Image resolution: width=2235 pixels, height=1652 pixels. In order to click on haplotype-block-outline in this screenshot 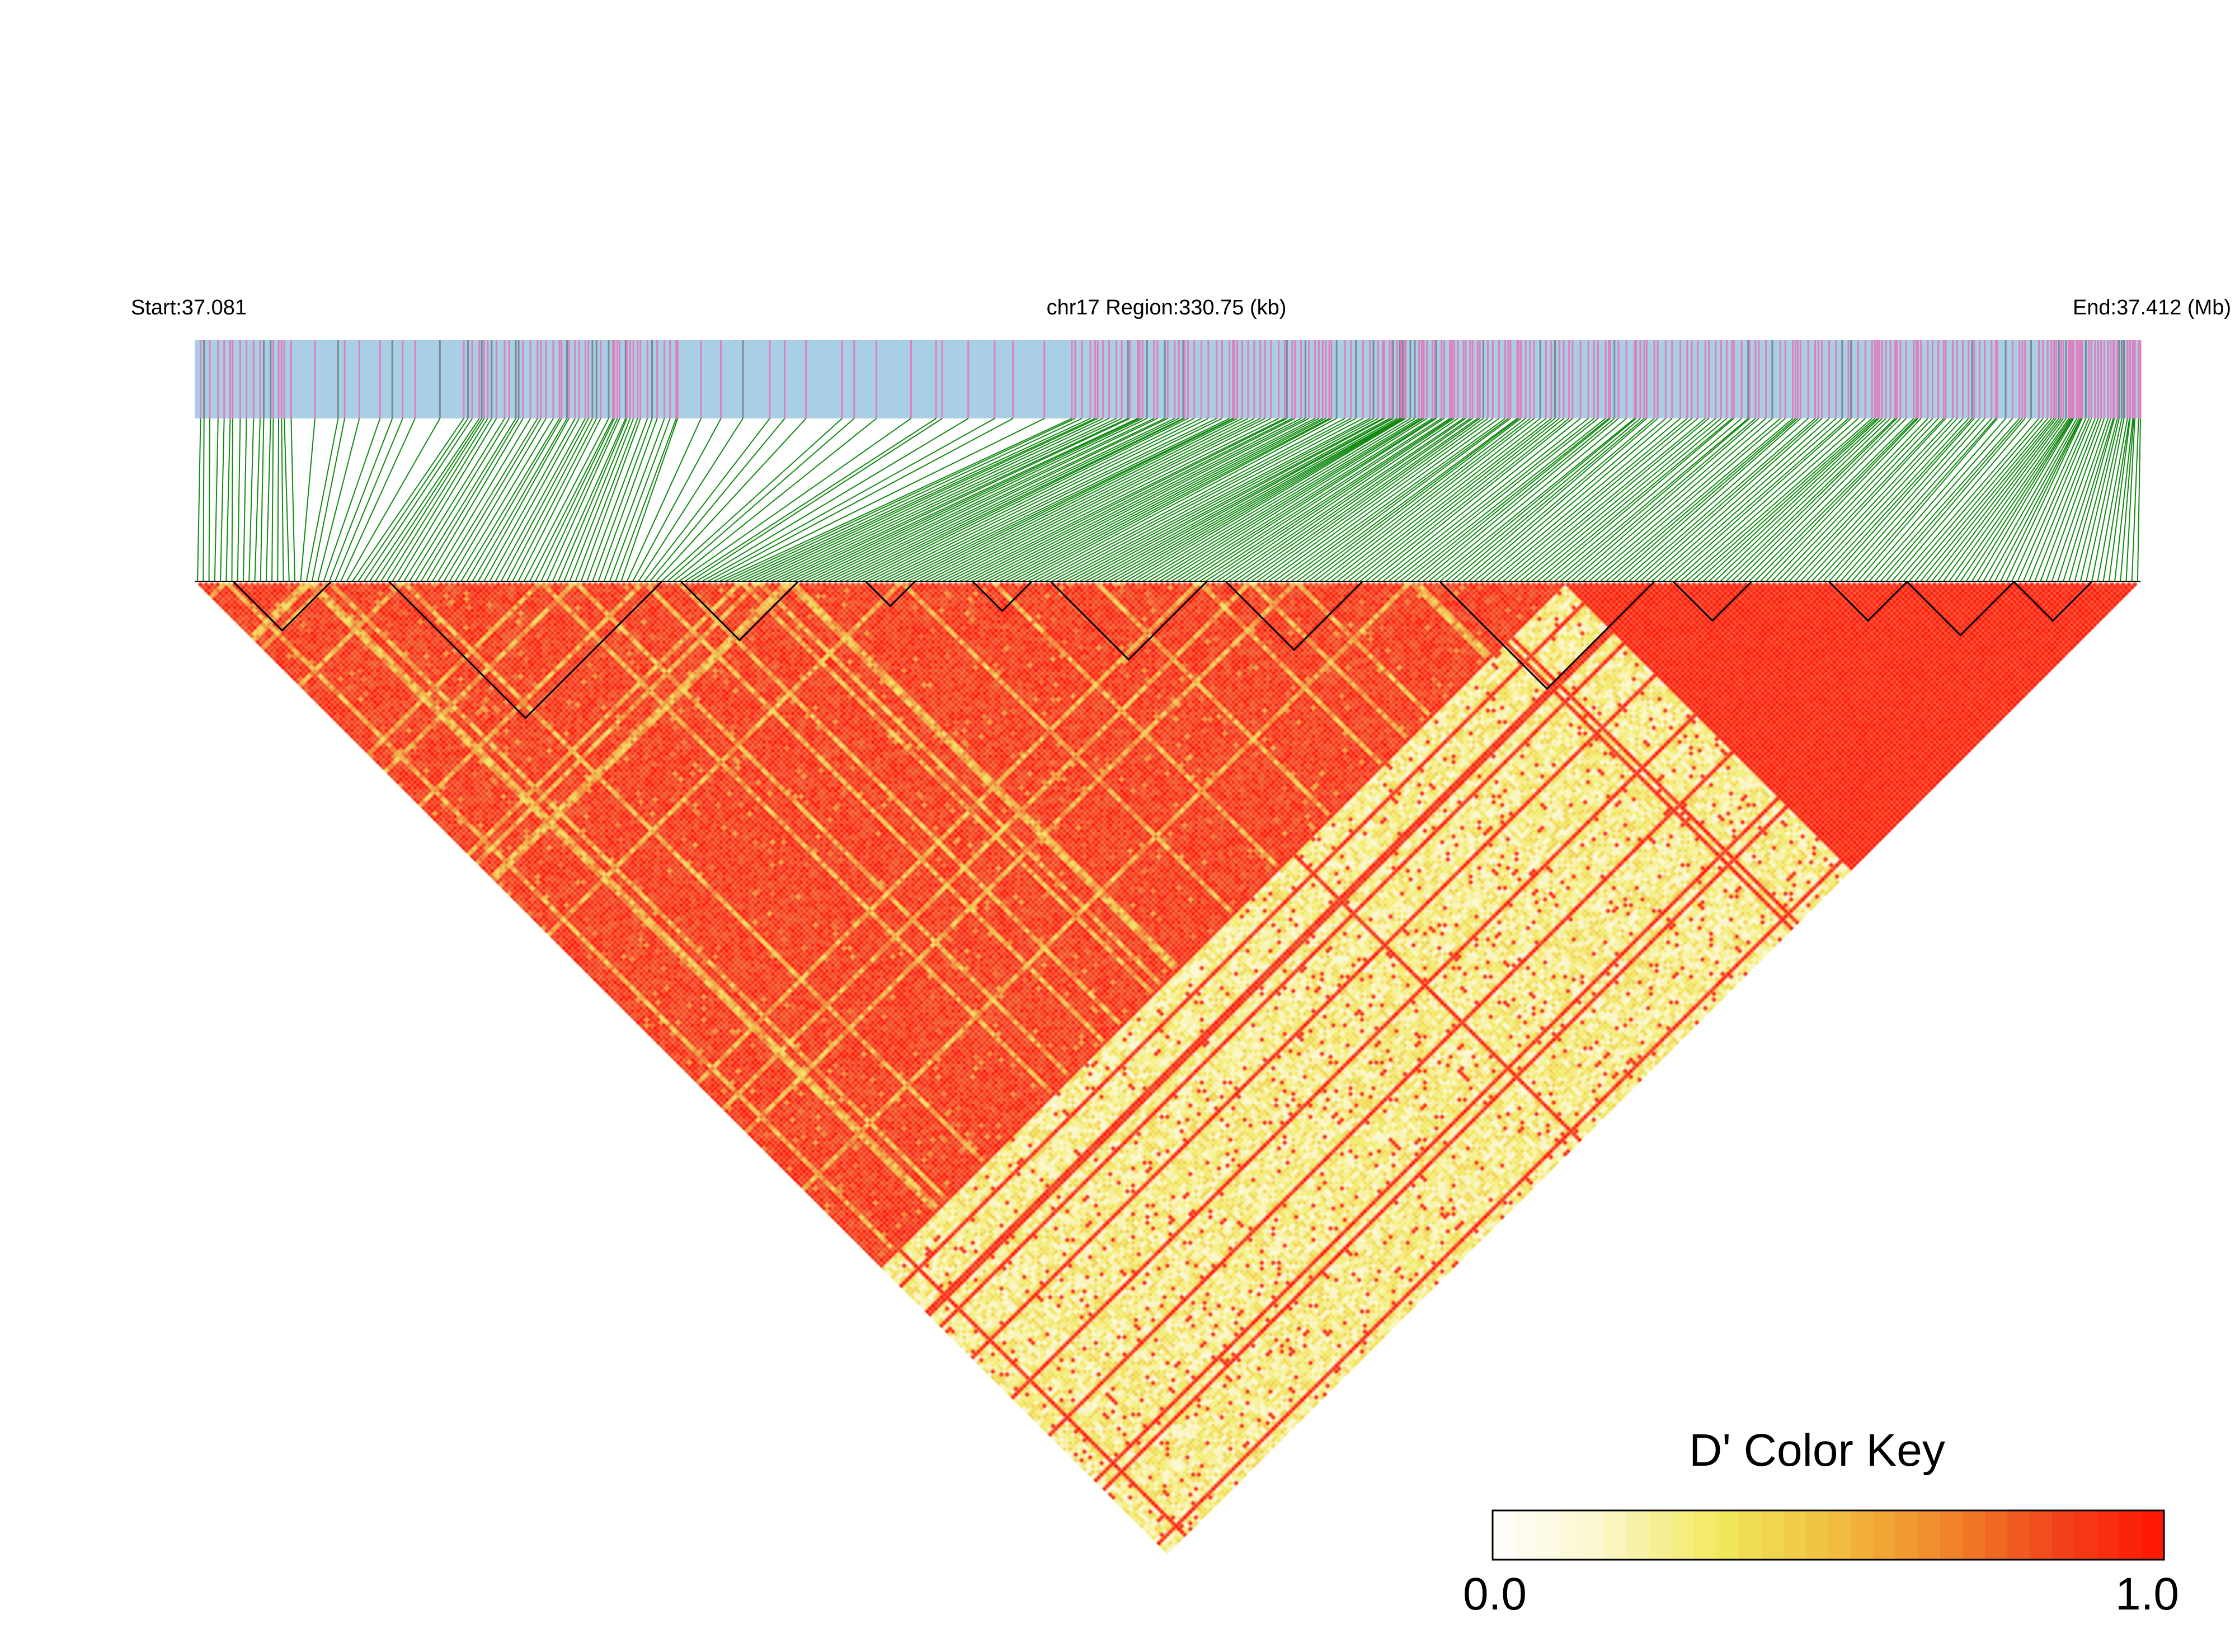, I will do `click(1868, 601)`.